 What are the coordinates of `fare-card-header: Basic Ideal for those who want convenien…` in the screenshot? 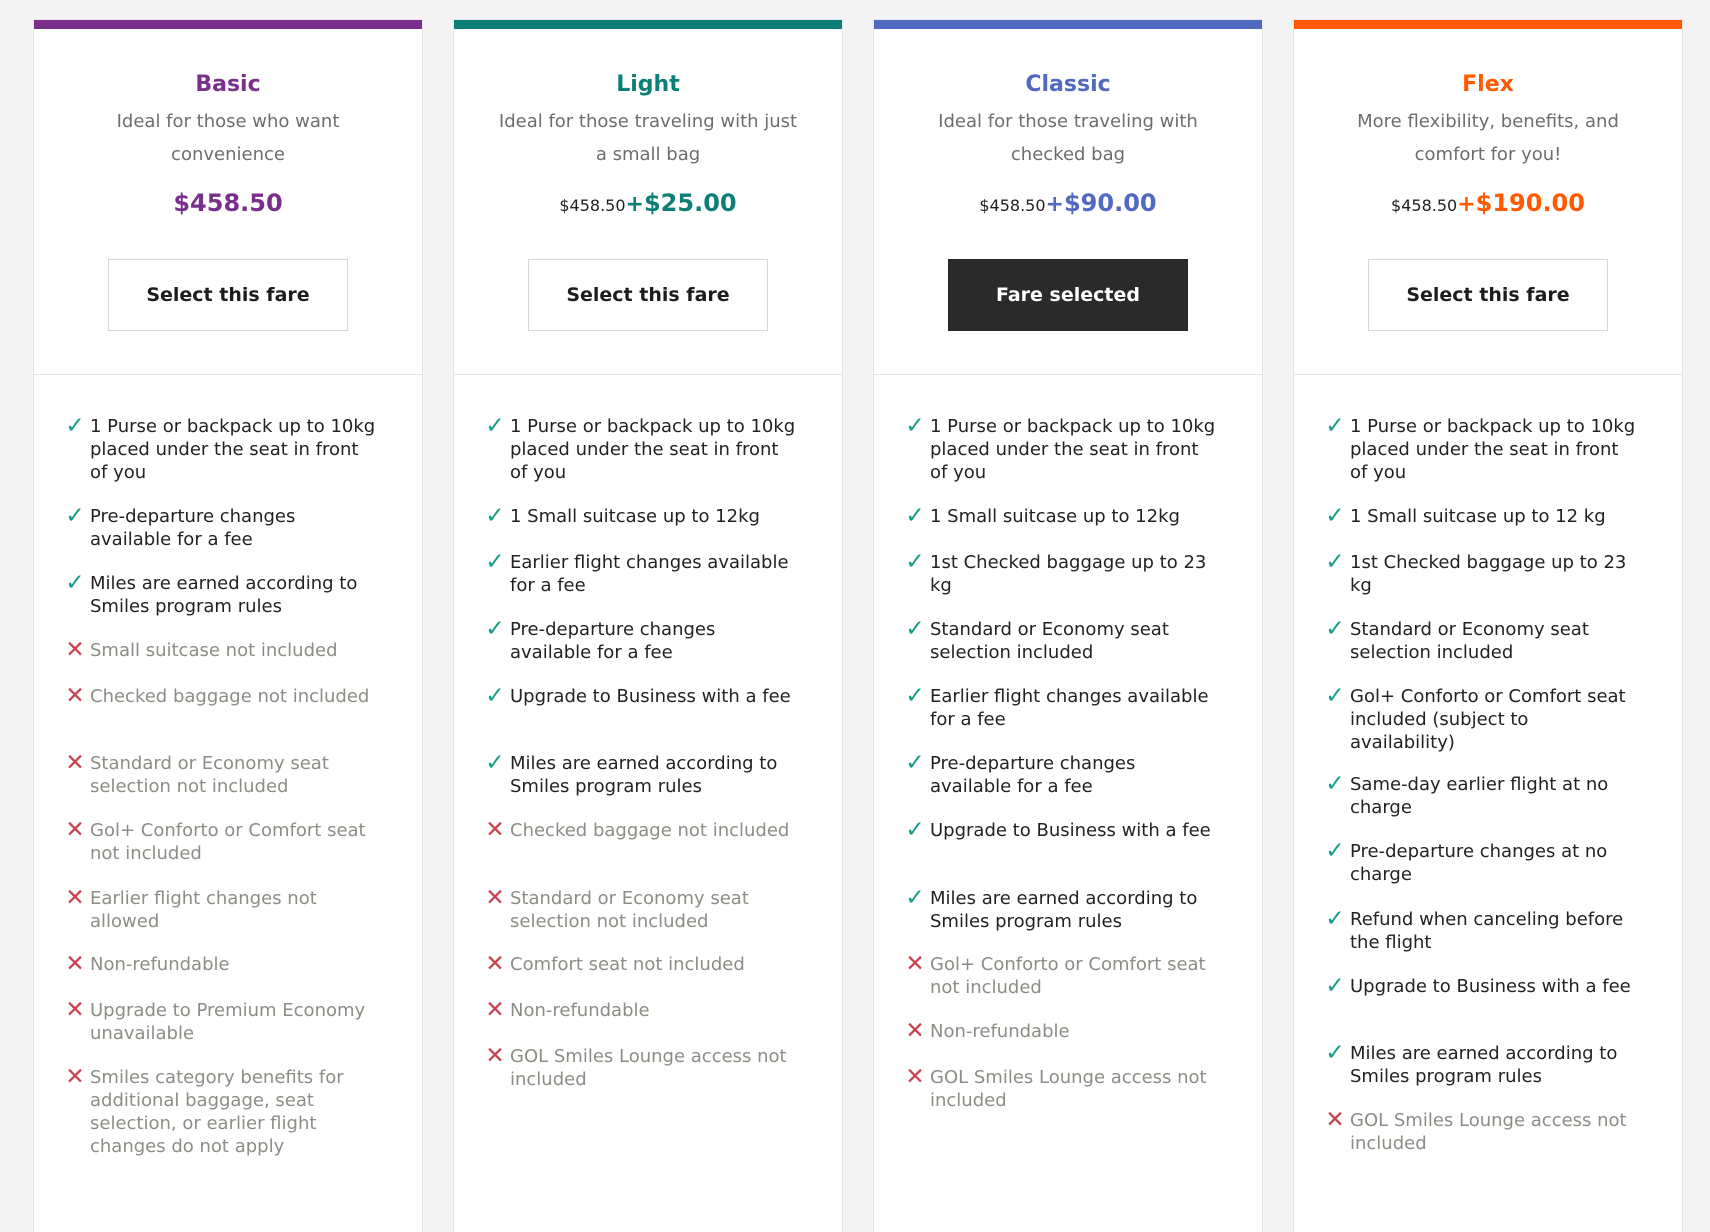 It's located at (228, 202).